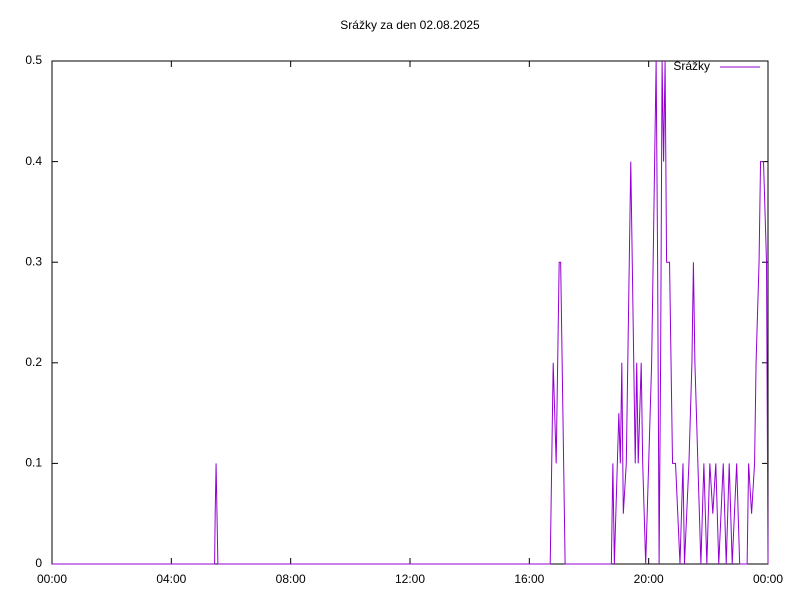  What do you see at coordinates (410, 579) in the screenshot?
I see `x-tick-label: 12:00` at bounding box center [410, 579].